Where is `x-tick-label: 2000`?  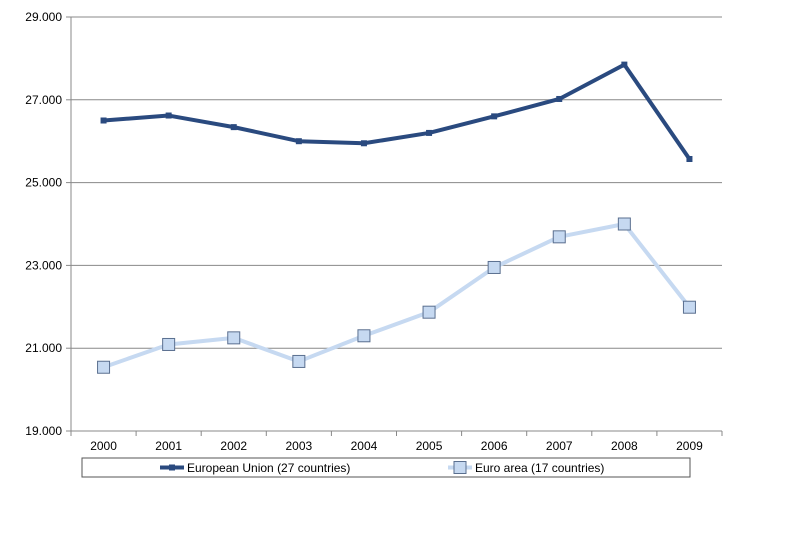 x-tick-label: 2000 is located at coordinates (103, 446).